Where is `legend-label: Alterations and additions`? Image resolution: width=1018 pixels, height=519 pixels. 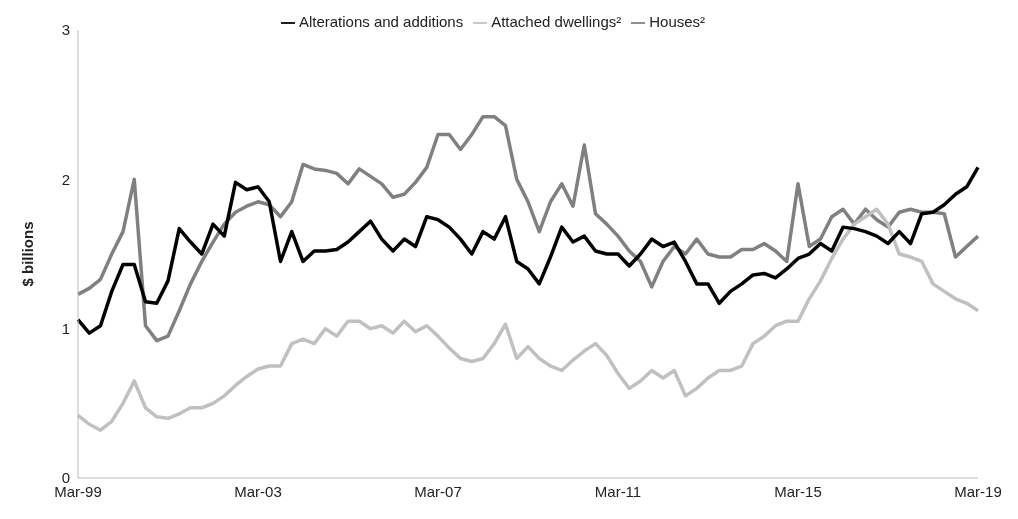 legend-label: Alterations and additions is located at coordinates (381, 21).